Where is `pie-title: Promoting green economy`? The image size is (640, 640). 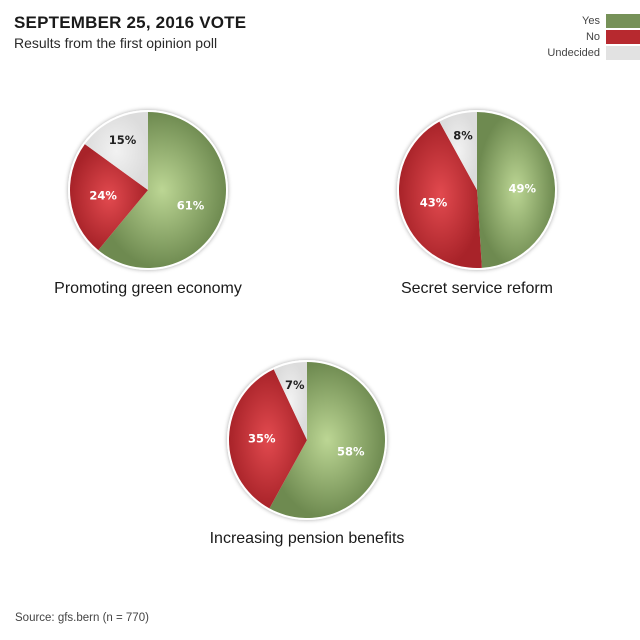
pie-title: Promoting green economy is located at coordinates (148, 288).